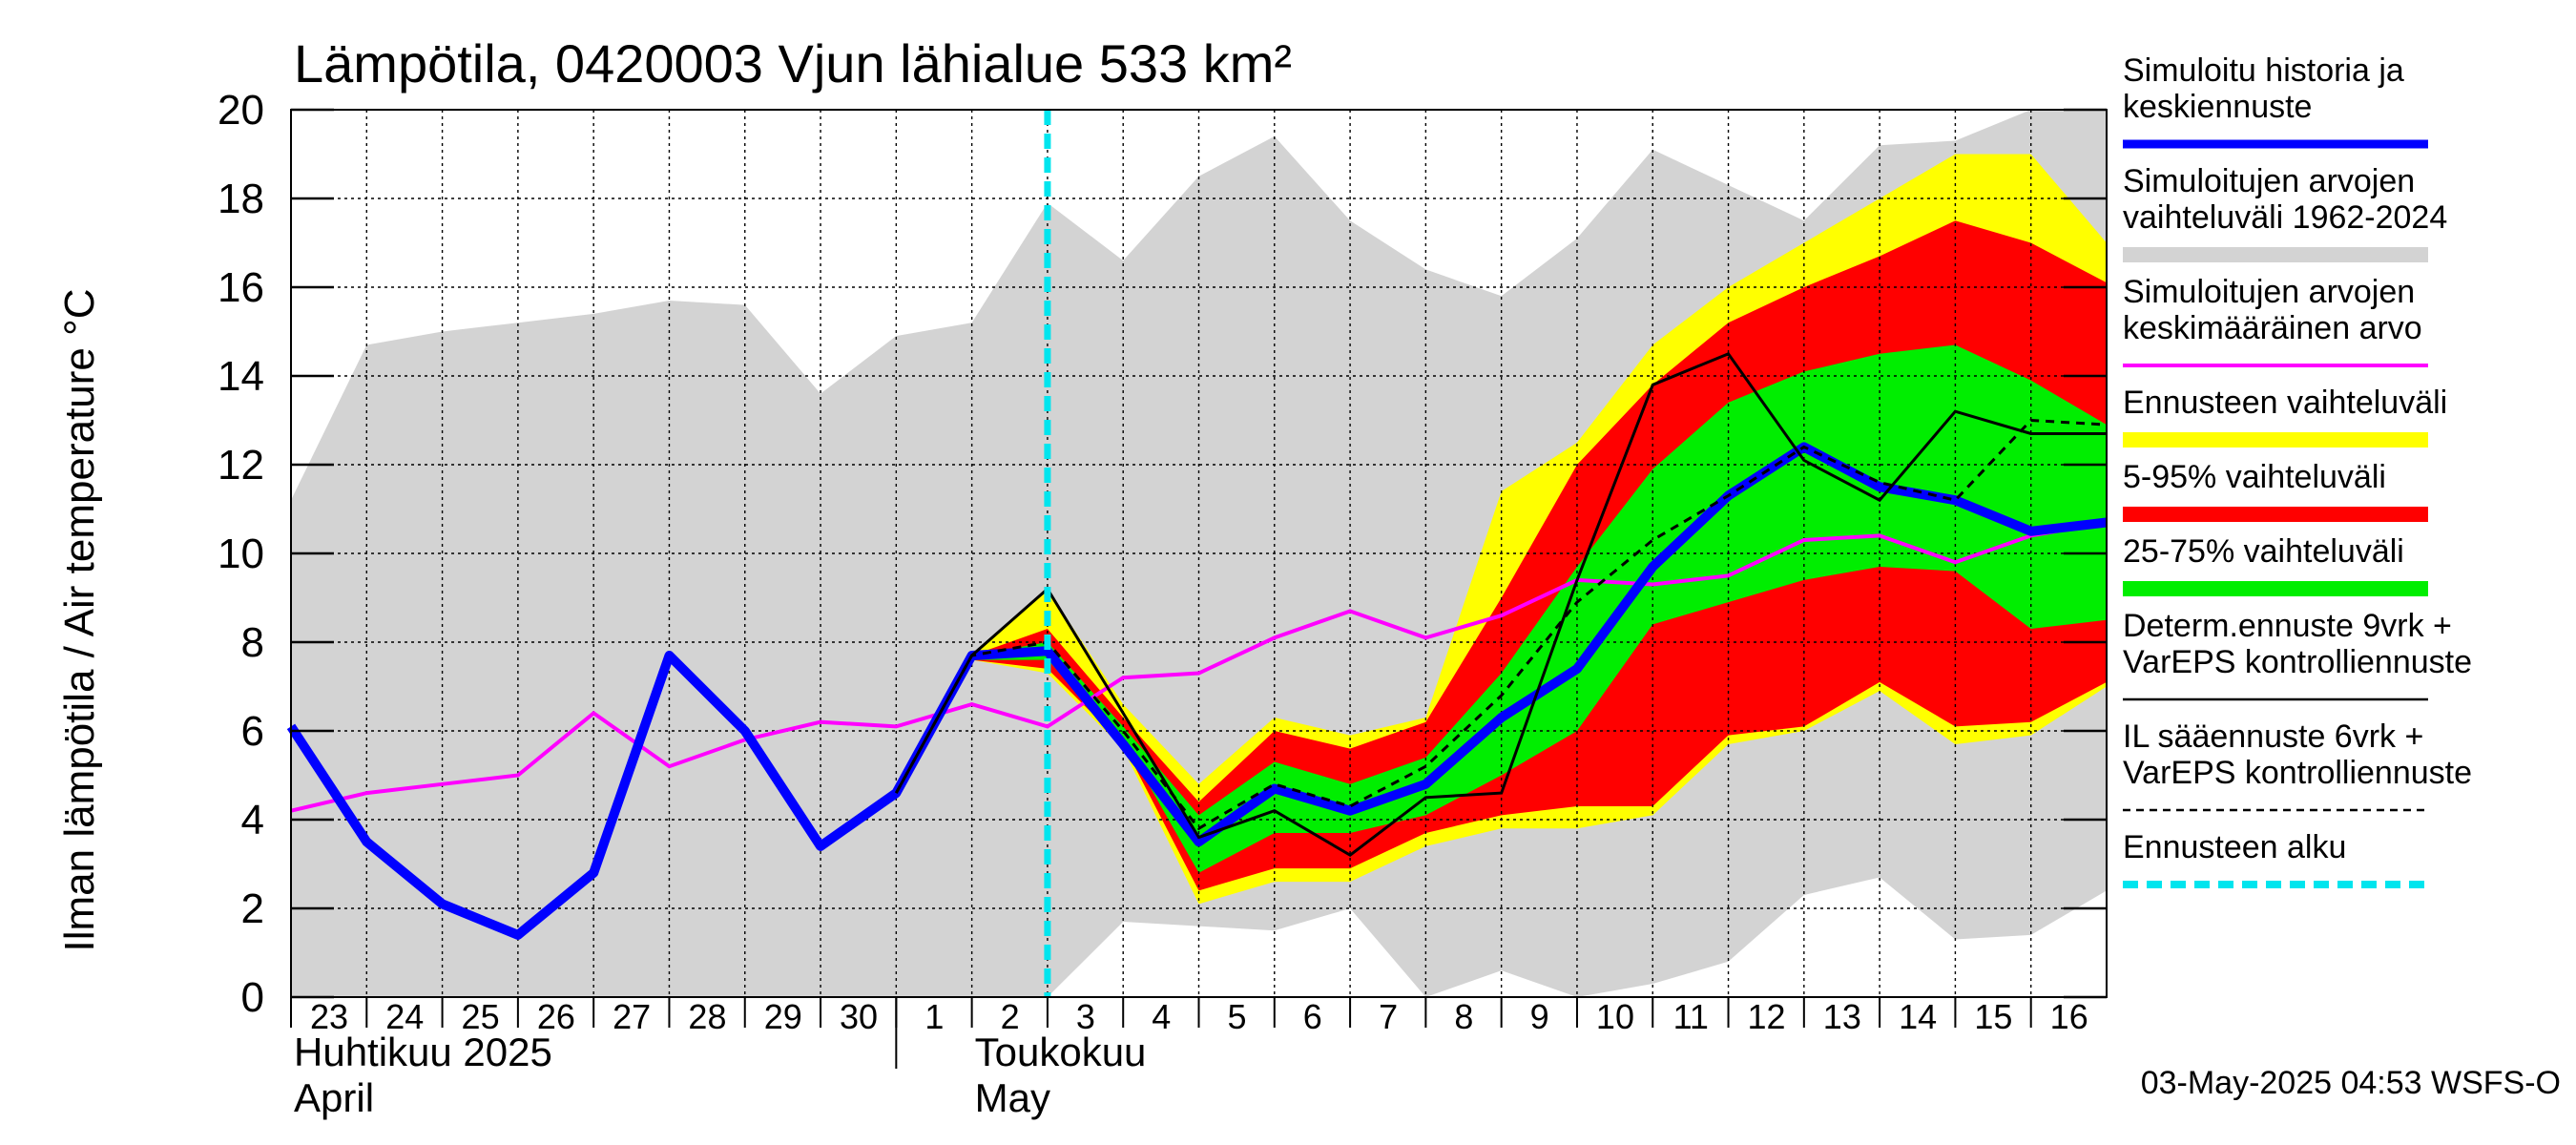 The height and width of the screenshot is (1145, 2576). I want to click on x-tick-label: 12, so click(1767, 1017).